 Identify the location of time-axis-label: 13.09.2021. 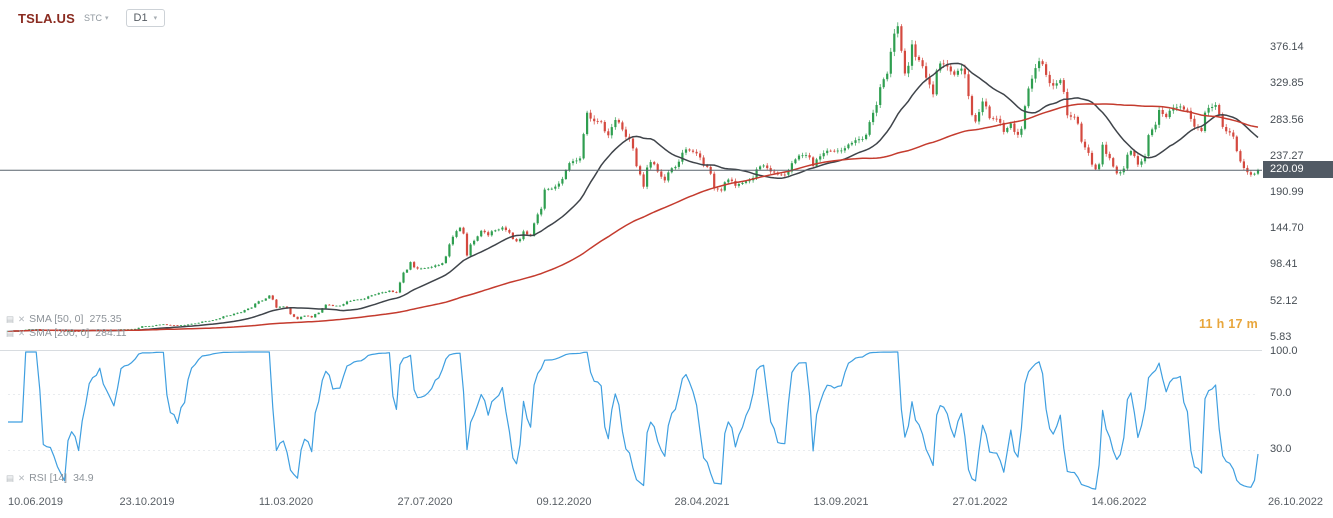
(841, 502).